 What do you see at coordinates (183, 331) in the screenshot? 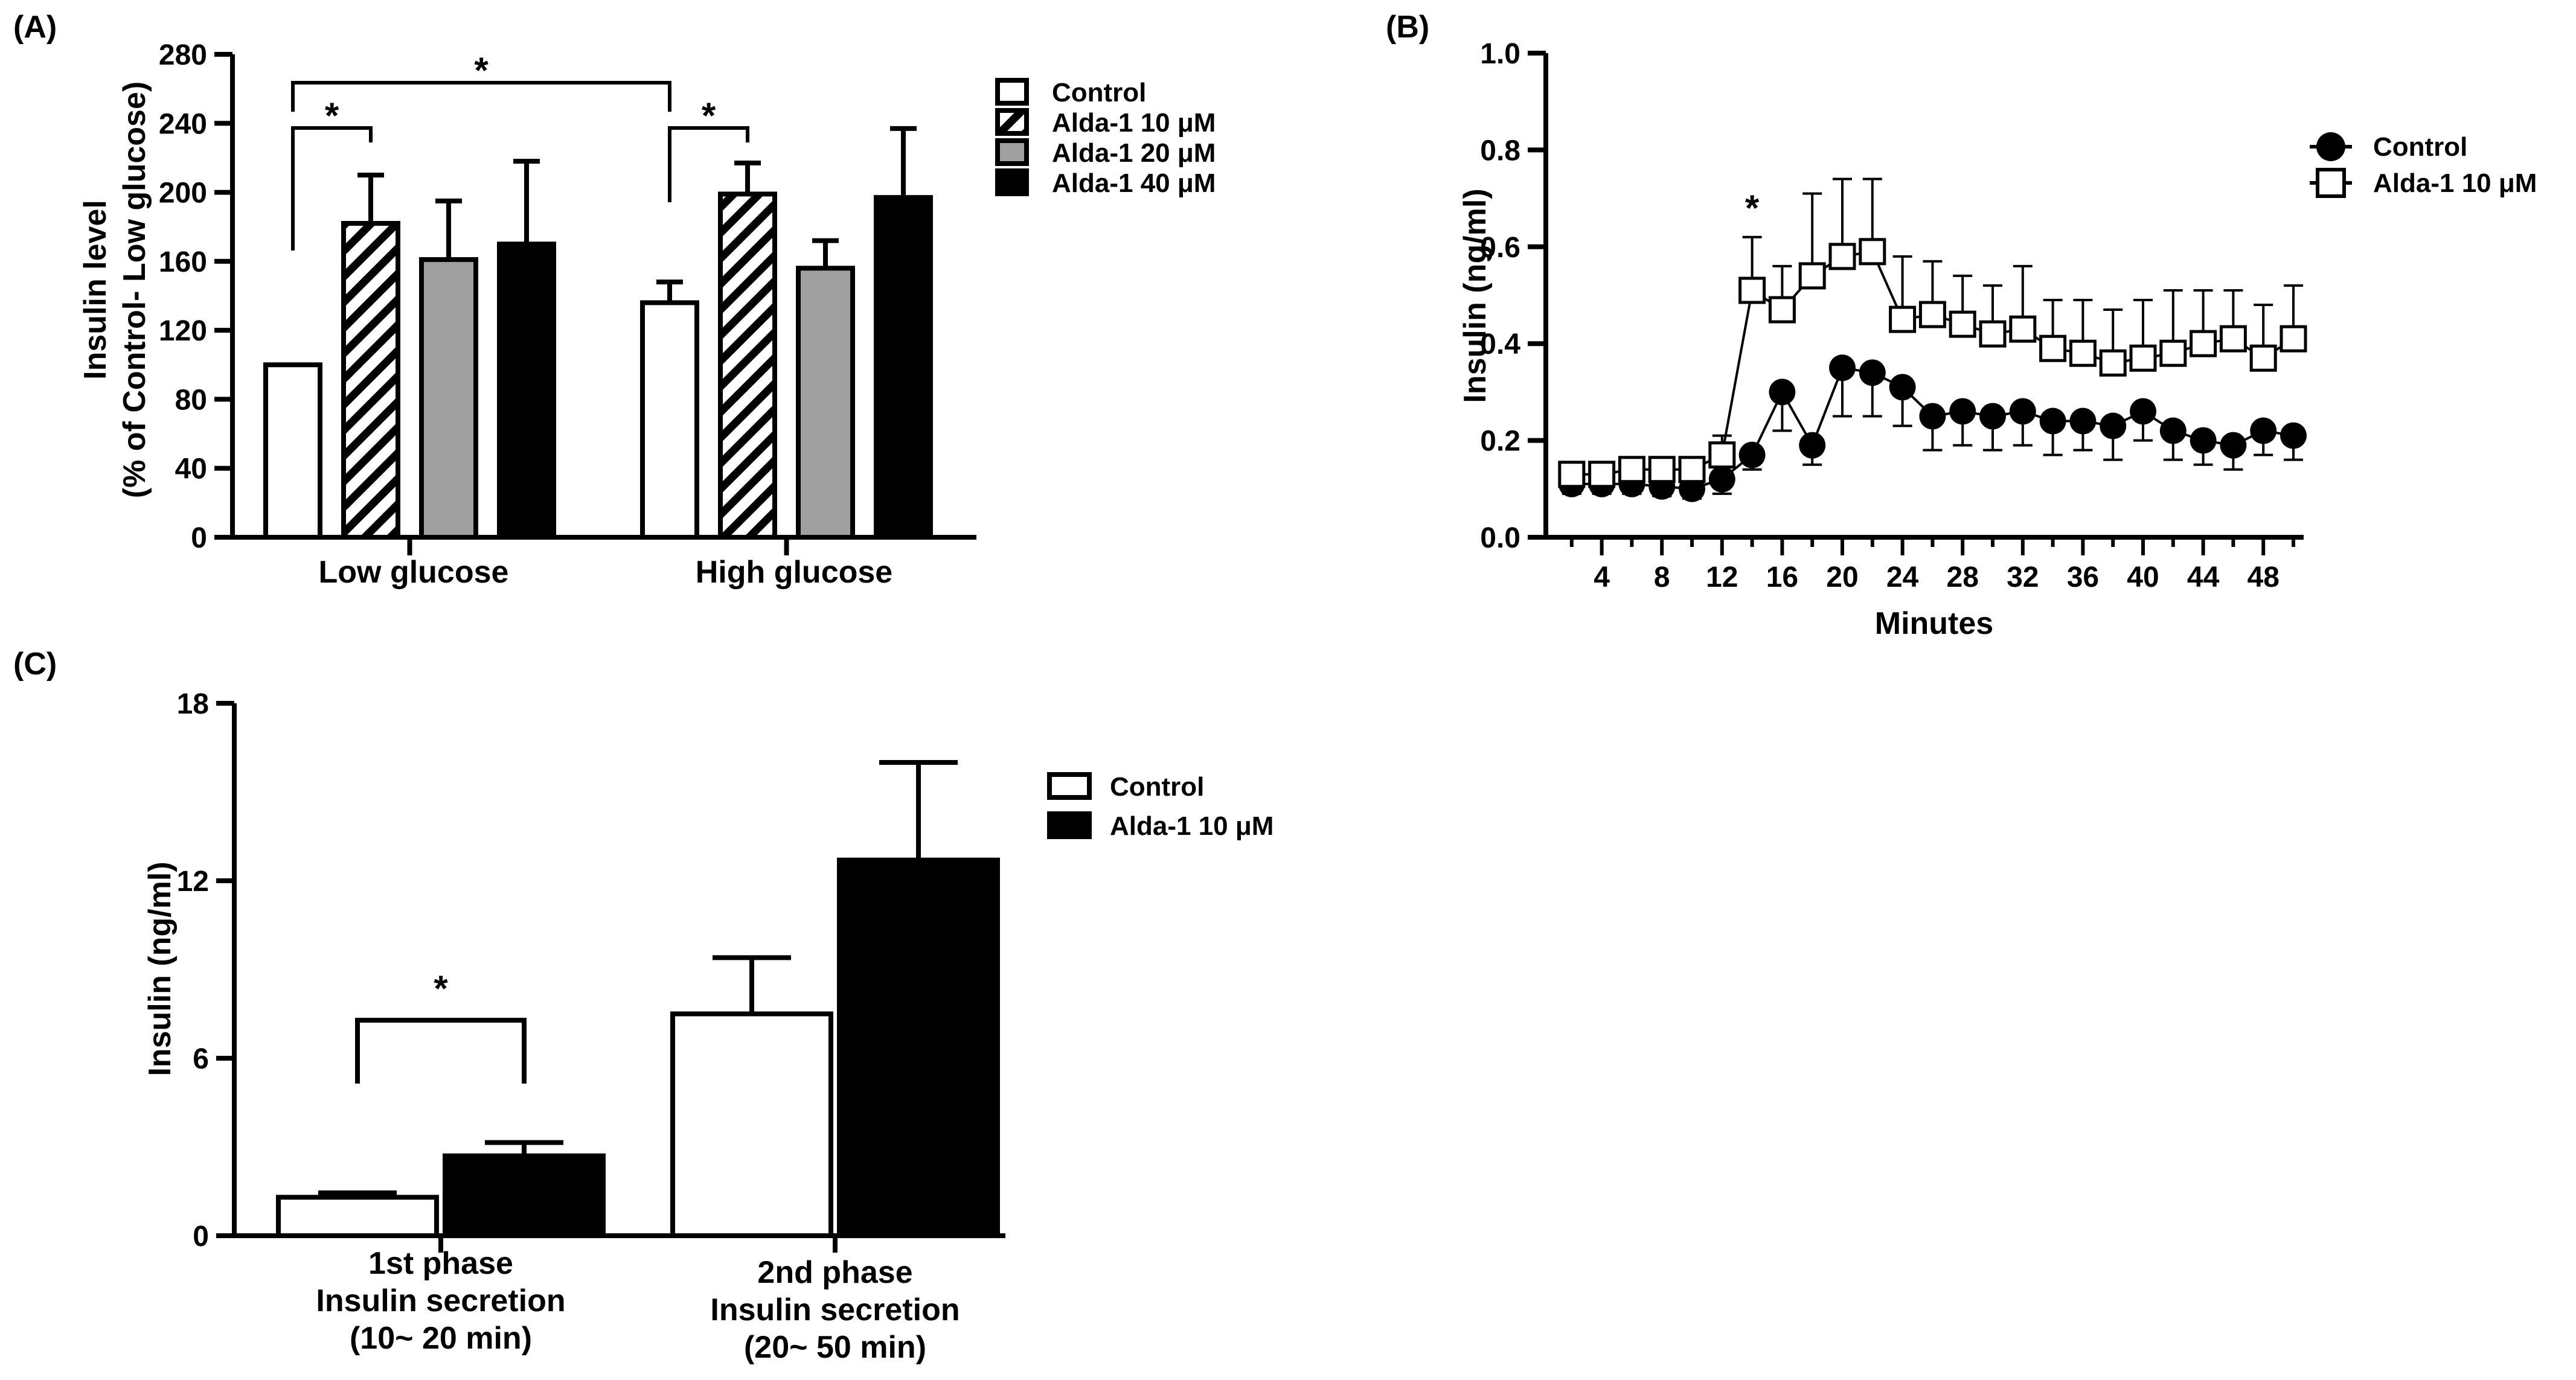
I see `y-tick-label: 120` at bounding box center [183, 331].